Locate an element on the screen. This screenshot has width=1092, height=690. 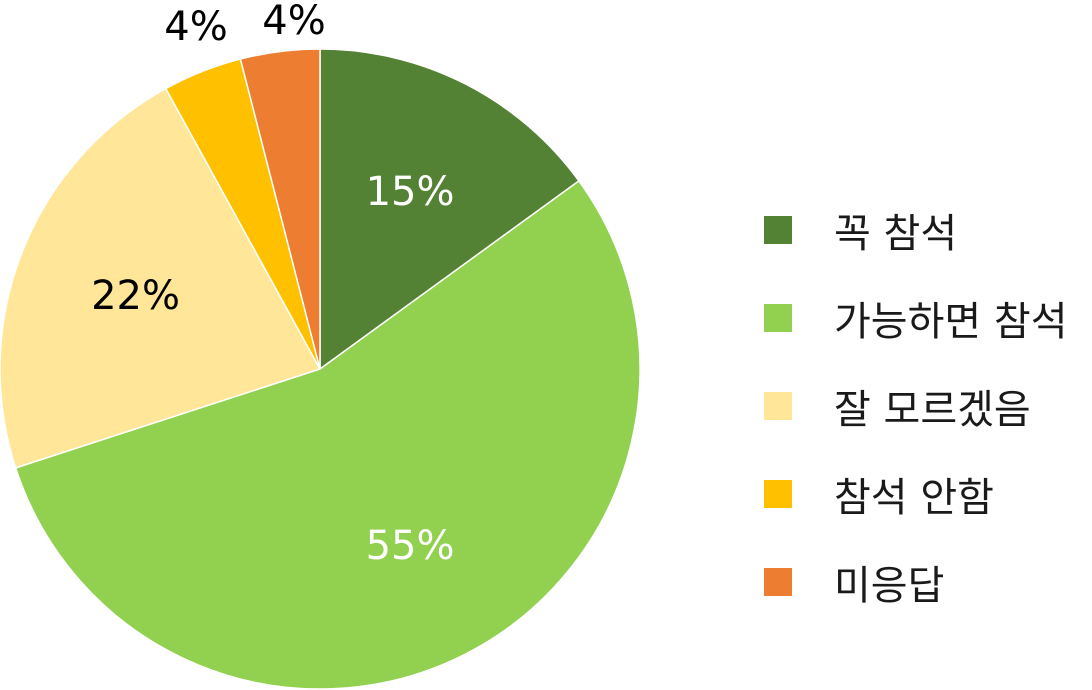
legend-label: 미응답 is located at coordinates (889, 586).